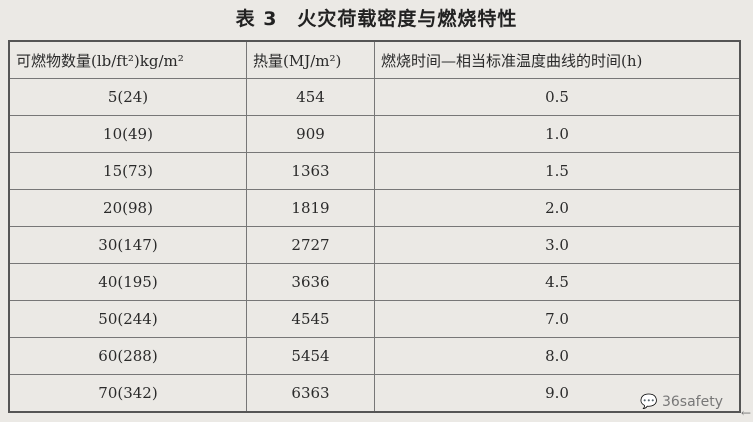 The width and height of the screenshot is (753, 422). I want to click on header-combustible-amount: 可燃物数量(lb/ft²)kg/m², so click(127, 59).